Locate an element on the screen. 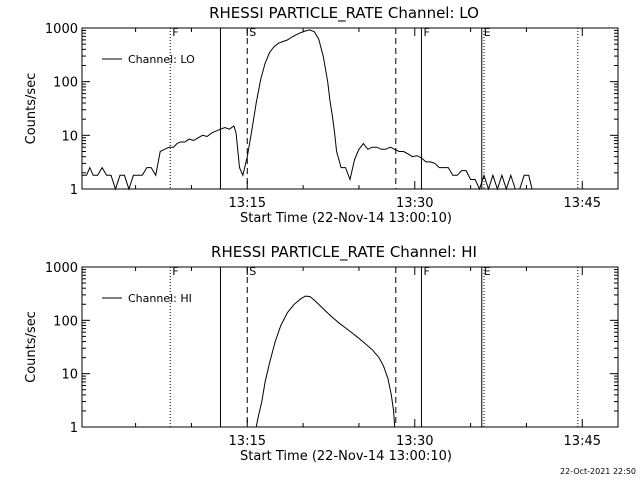 This screenshot has height=480, width=640. legend-label: Channel: HI is located at coordinates (160, 298).